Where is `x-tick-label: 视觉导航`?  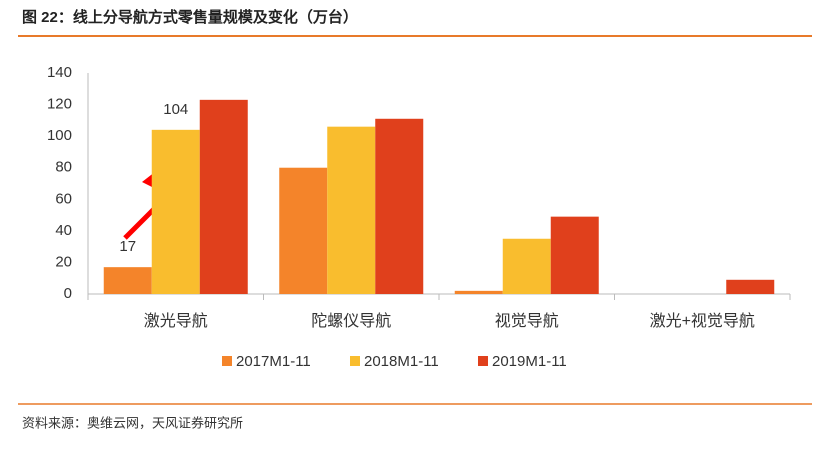
x-tick-label: 视觉导航 is located at coordinates (527, 321).